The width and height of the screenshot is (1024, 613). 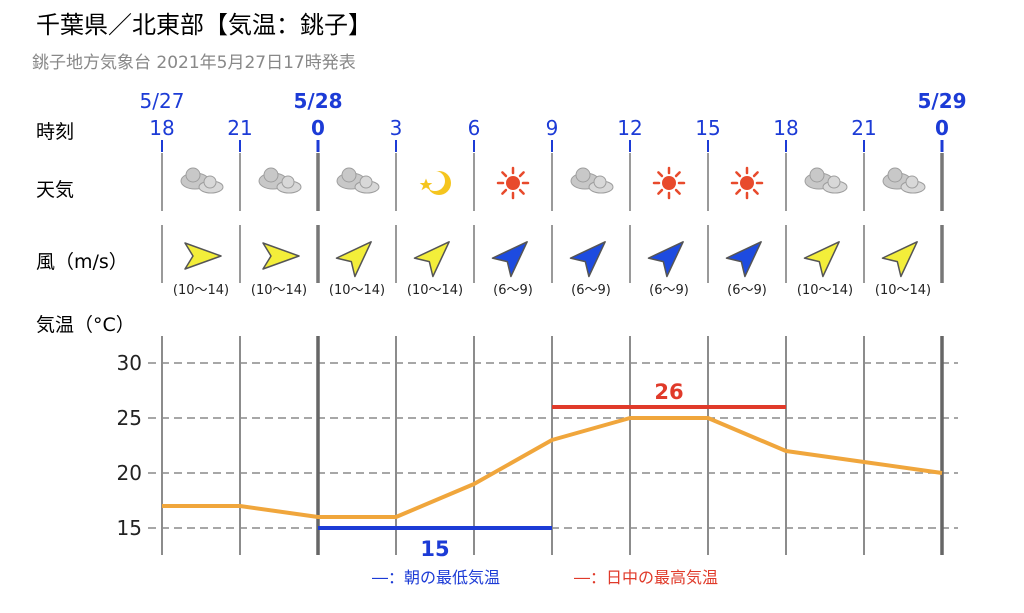 I want to click on legend-min-temp: ―：朝の最低気温, so click(x=436, y=577).